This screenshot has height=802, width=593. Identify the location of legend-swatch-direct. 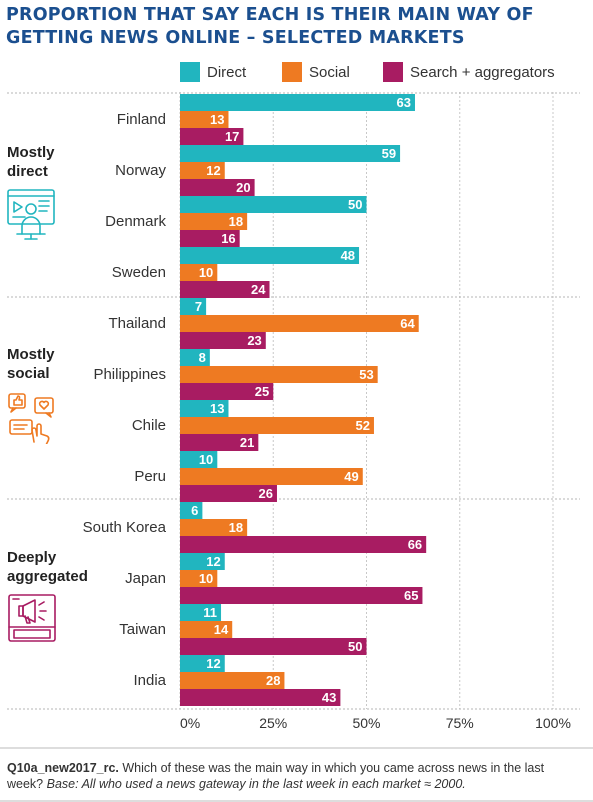
(190, 72).